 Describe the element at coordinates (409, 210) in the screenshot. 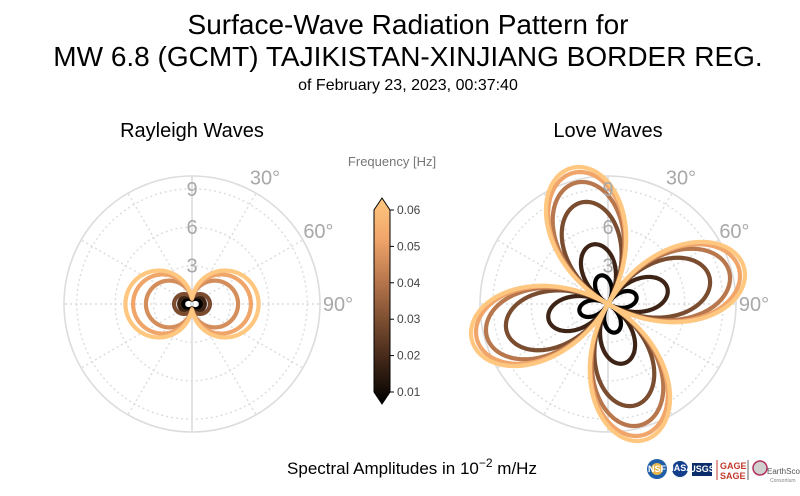

I see `colorbar-tick-0.06: 0.06` at that location.